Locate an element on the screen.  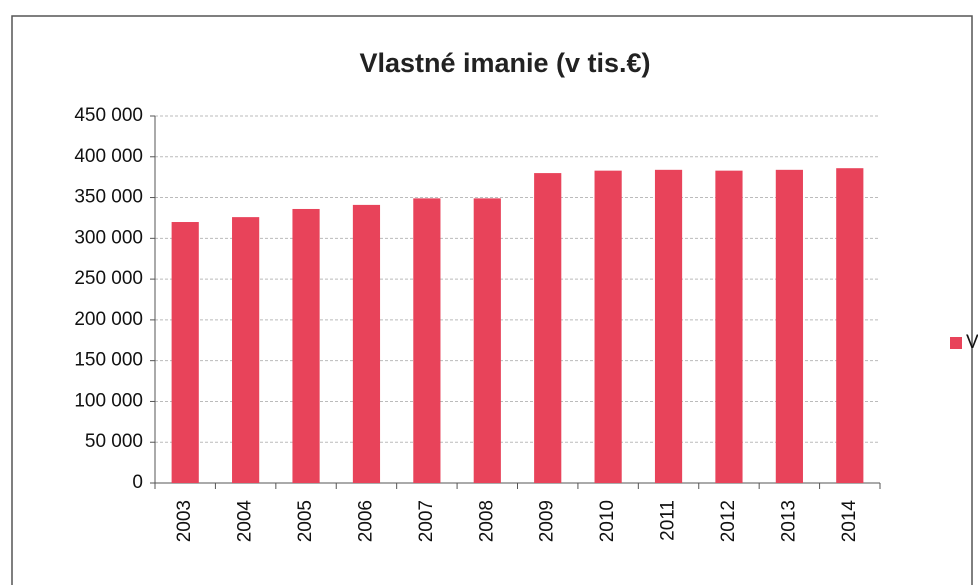
y-tick-label: 450 000 is located at coordinates (108, 115).